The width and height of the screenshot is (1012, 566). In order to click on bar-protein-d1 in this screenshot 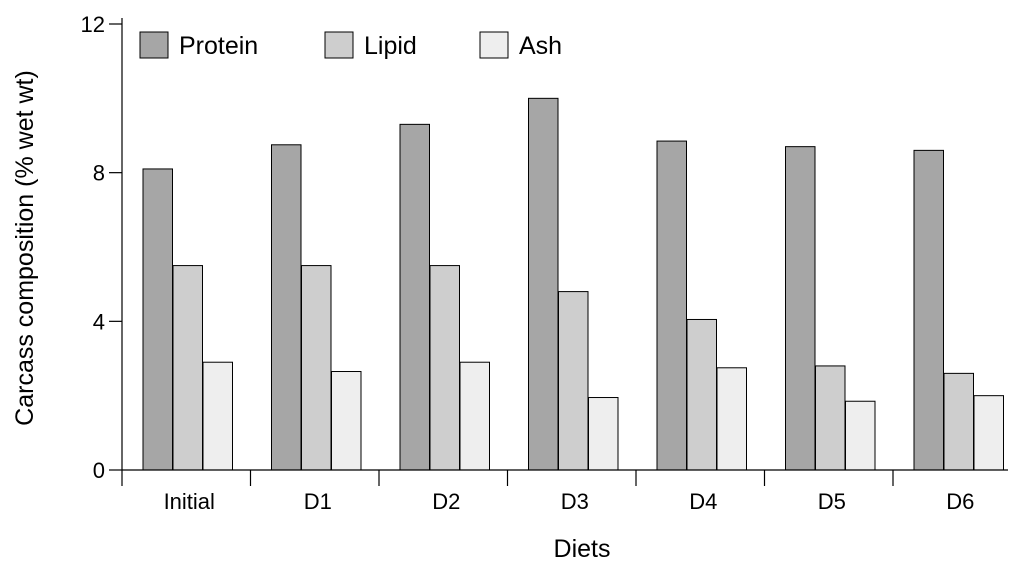, I will do `click(286, 307)`.